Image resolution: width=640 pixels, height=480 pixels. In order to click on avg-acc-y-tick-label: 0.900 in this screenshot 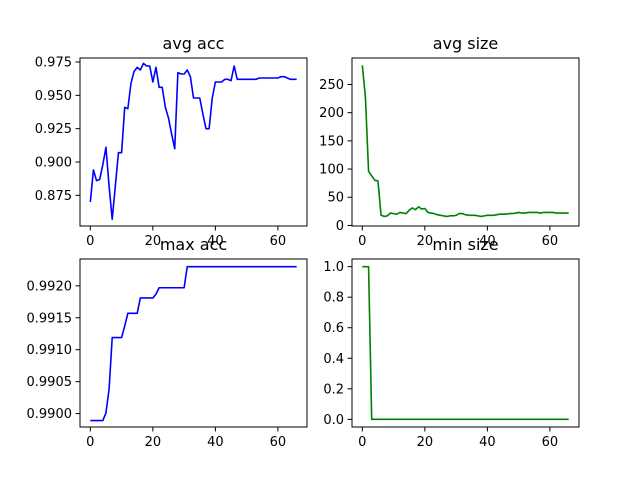, I will do `click(53, 163)`.